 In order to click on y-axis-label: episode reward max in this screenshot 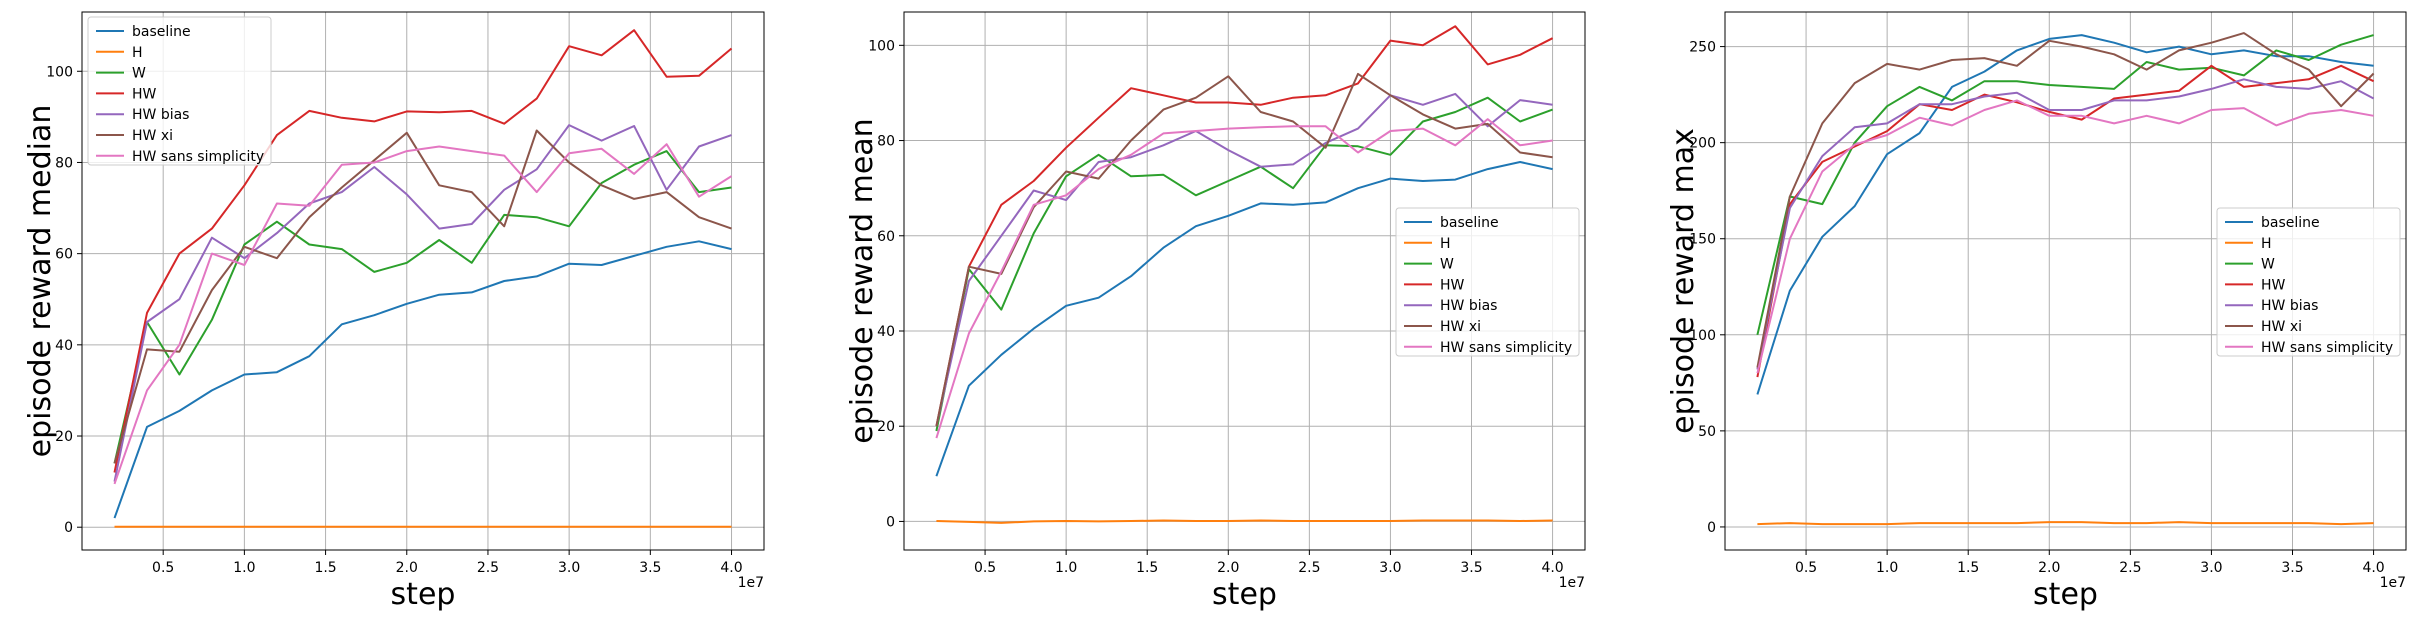, I will do `click(1683, 281)`.